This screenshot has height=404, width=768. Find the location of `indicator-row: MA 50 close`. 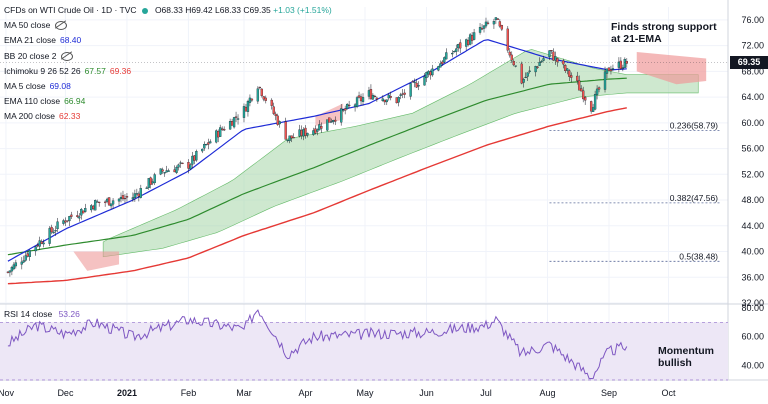

indicator-row: MA 50 close is located at coordinates (168, 25).